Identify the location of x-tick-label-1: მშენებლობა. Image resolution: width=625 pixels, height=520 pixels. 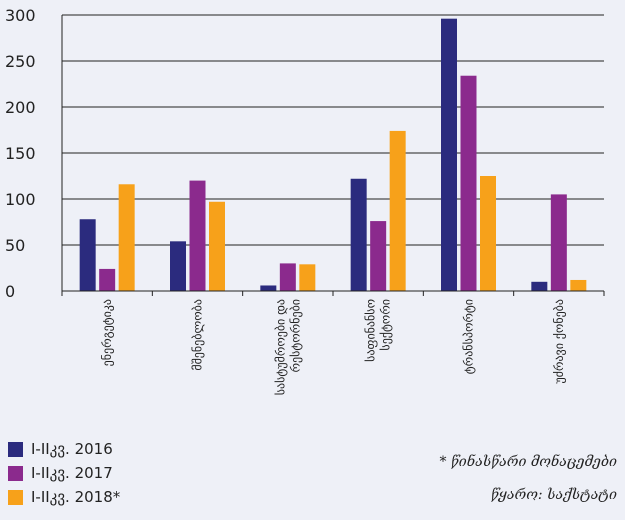
(198, 335).